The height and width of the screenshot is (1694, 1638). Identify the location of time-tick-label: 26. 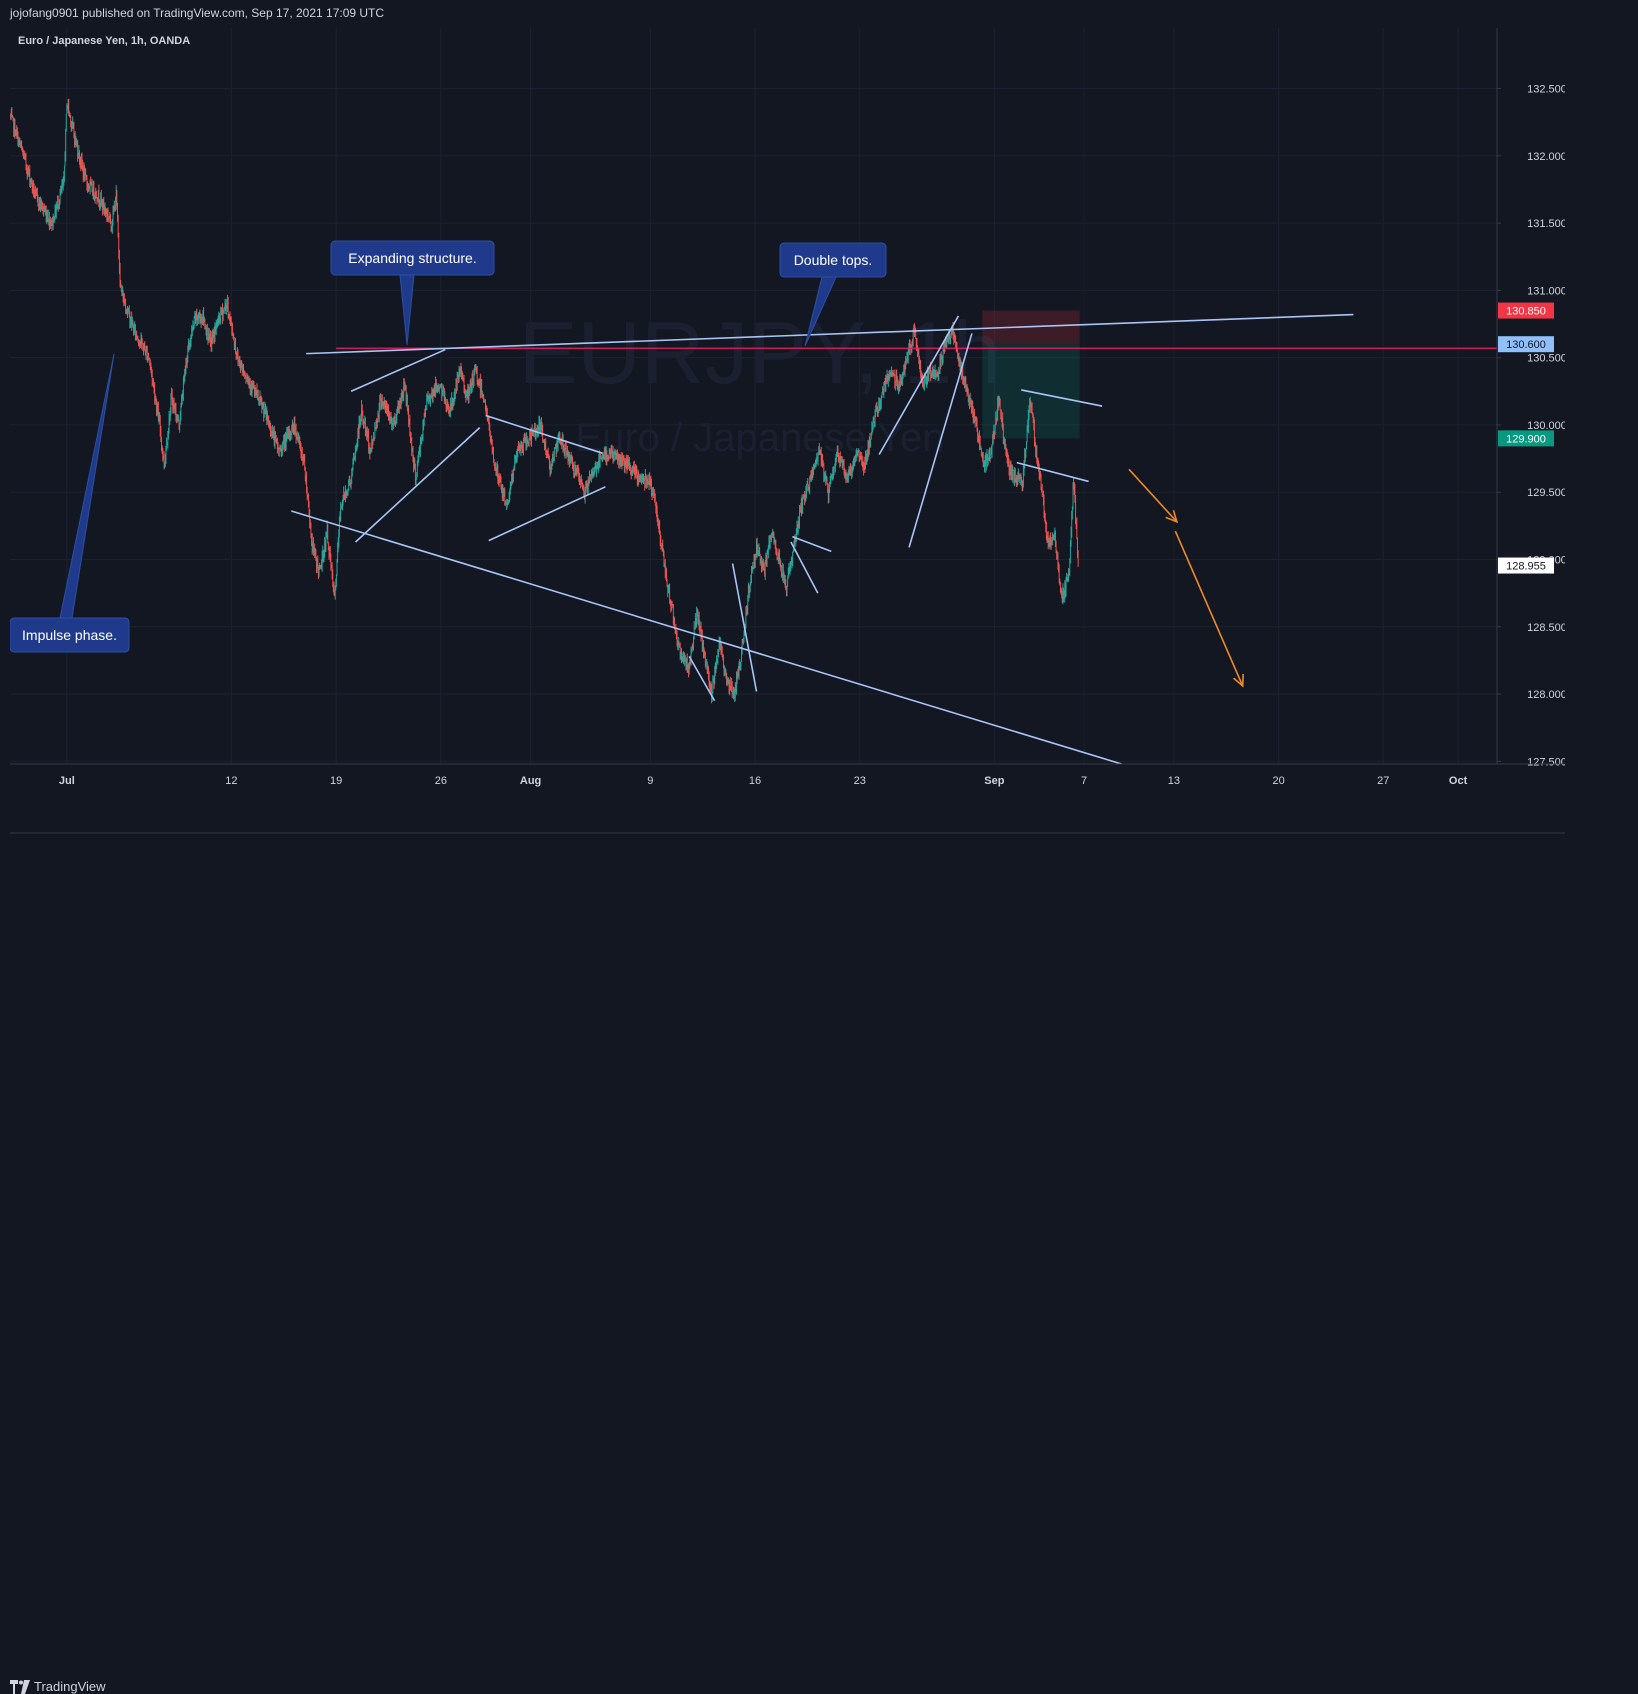
(441, 781).